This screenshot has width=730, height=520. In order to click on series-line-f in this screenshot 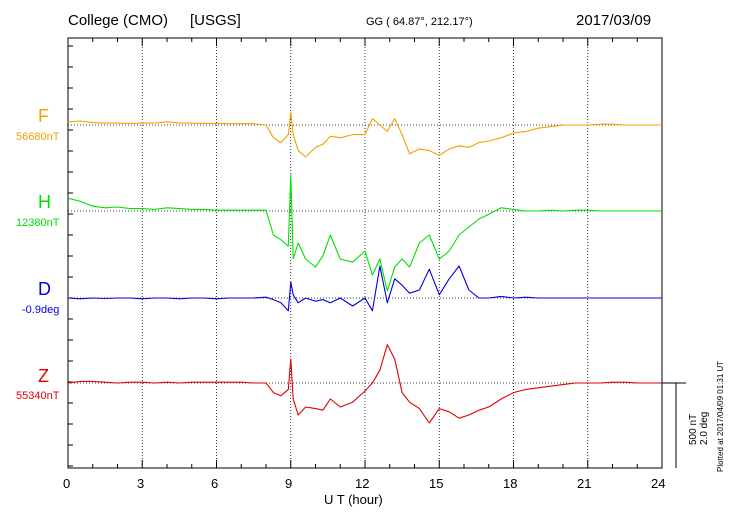, I will do `click(364, 134)`.